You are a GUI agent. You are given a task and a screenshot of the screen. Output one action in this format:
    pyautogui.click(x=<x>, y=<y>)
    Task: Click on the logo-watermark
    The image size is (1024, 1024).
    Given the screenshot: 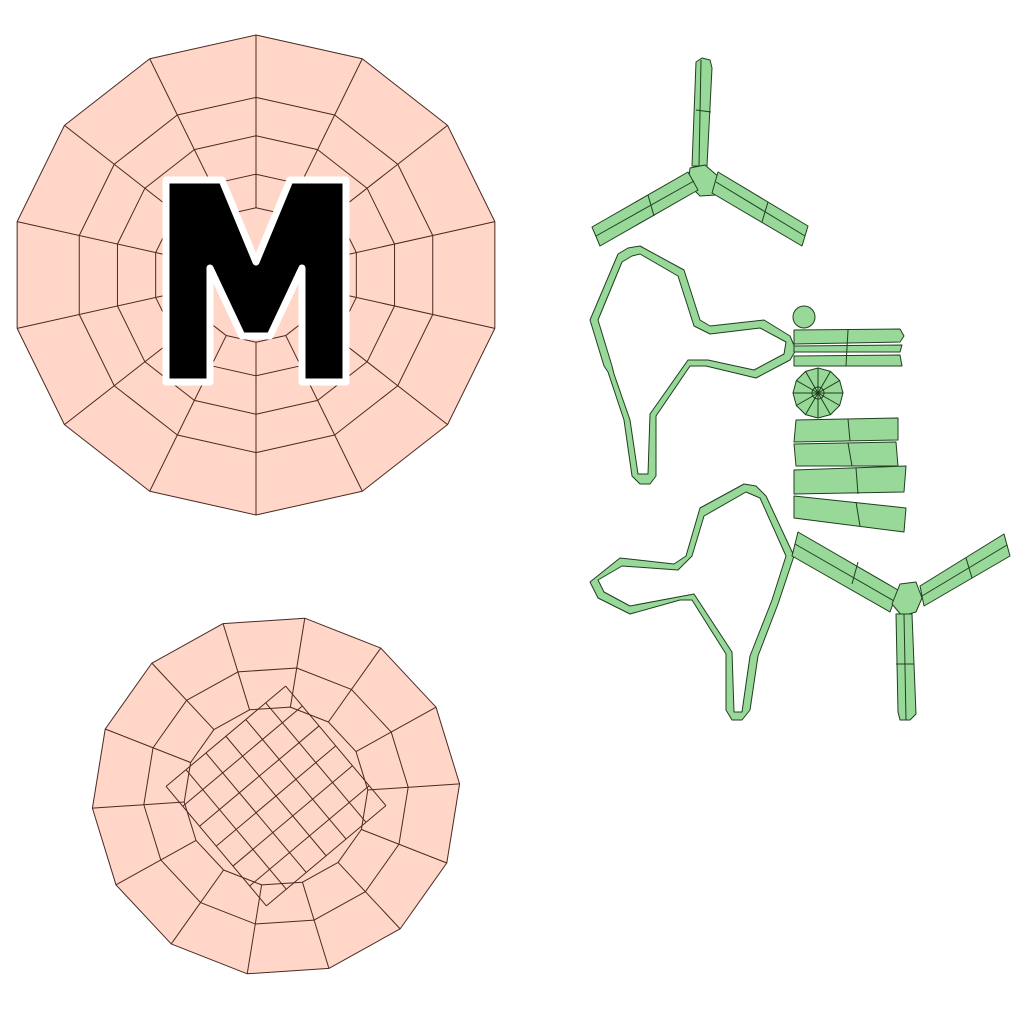 What is the action you would take?
    pyautogui.click(x=256, y=281)
    